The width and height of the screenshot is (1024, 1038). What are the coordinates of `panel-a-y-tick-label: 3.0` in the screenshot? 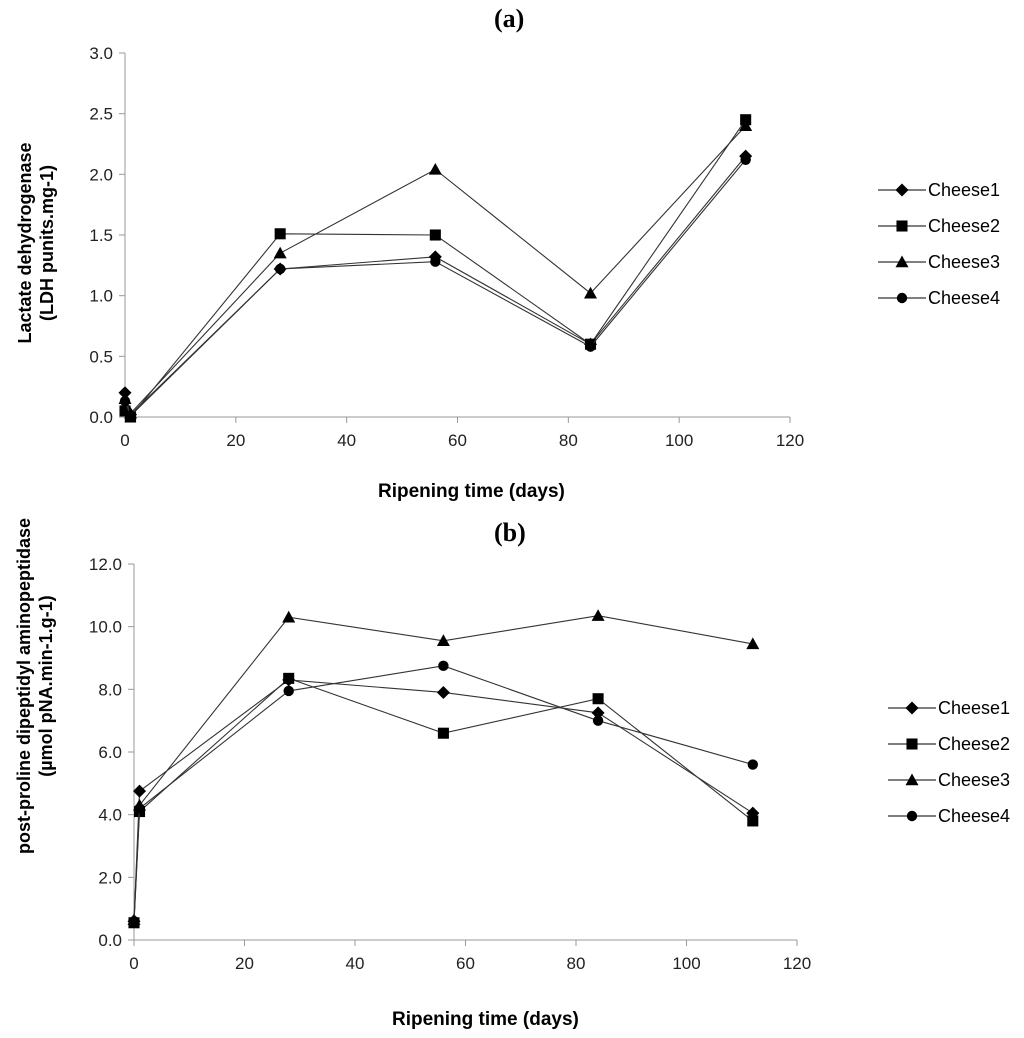 It's located at (101, 53).